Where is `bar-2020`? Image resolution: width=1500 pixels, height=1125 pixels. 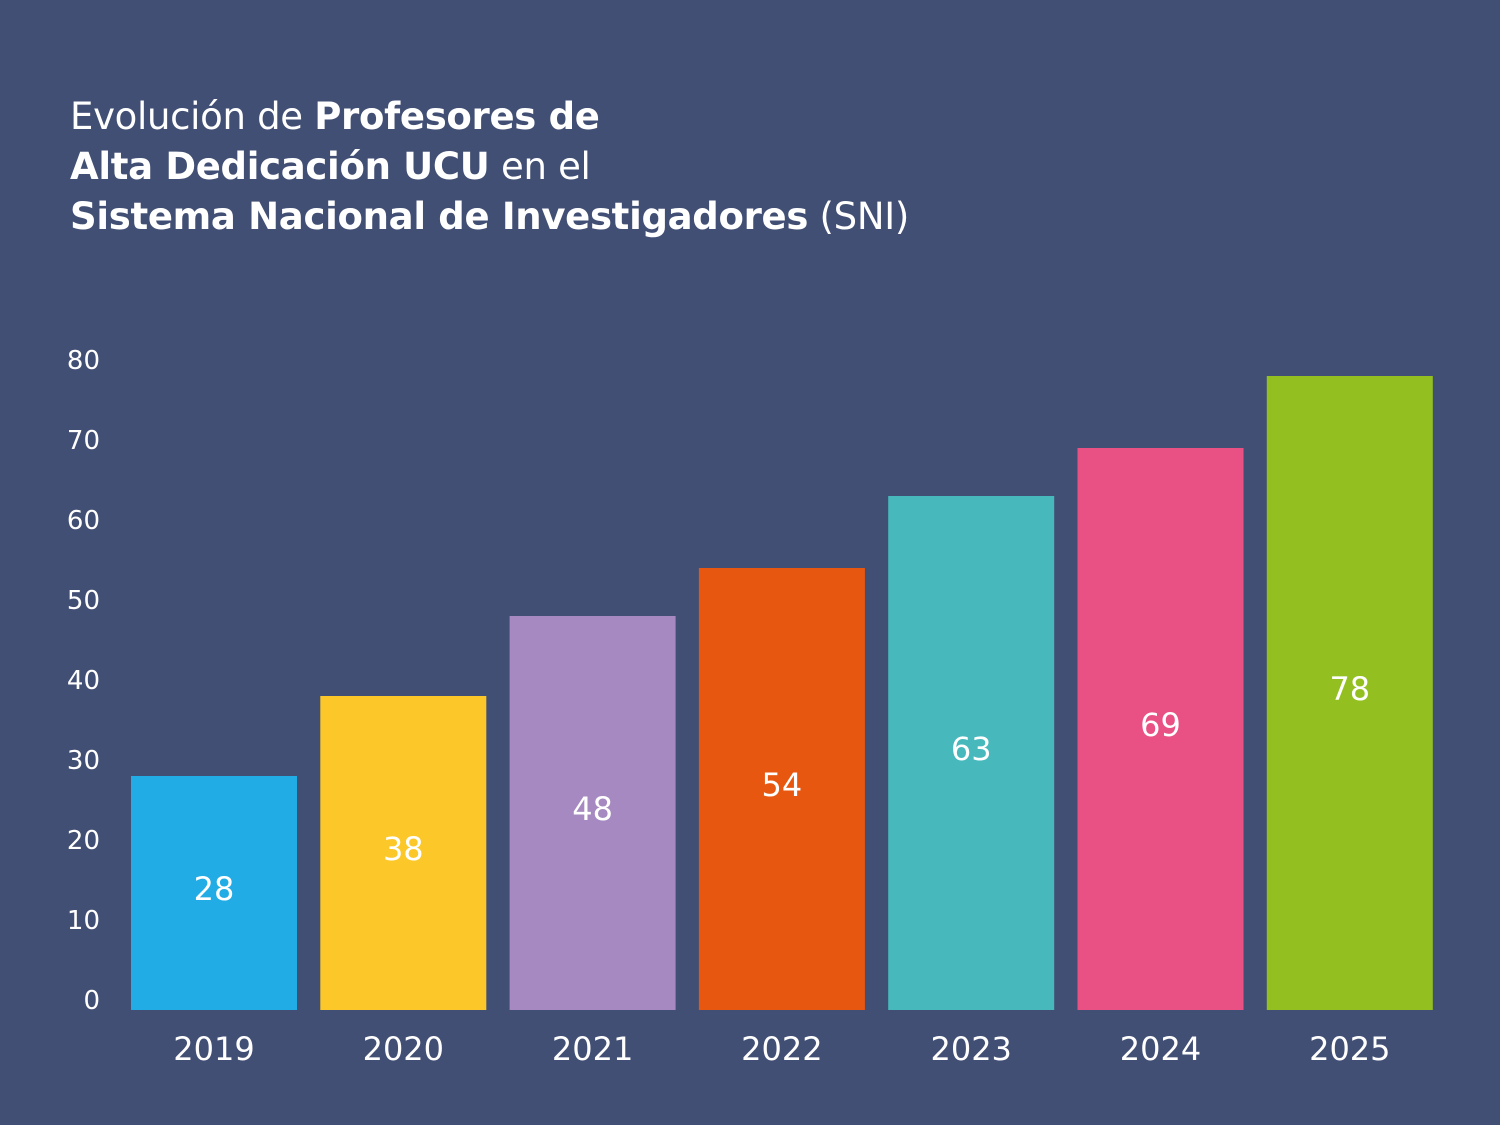 bar-2020 is located at coordinates (403, 853).